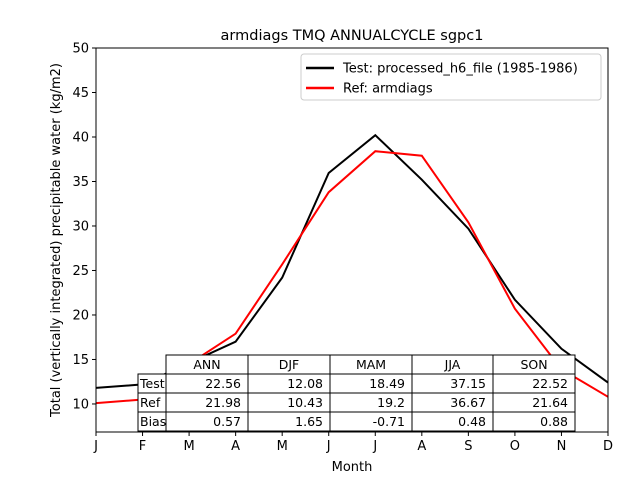  Describe the element at coordinates (452, 364) in the screenshot. I see `table-header-label: JJA` at that location.